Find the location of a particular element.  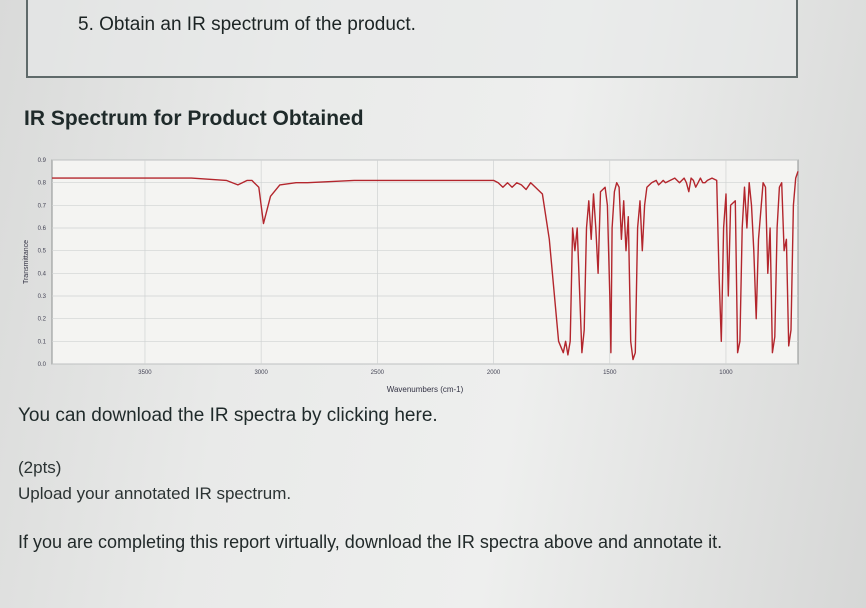

y-tick-label: 0.4 is located at coordinates (42, 274).